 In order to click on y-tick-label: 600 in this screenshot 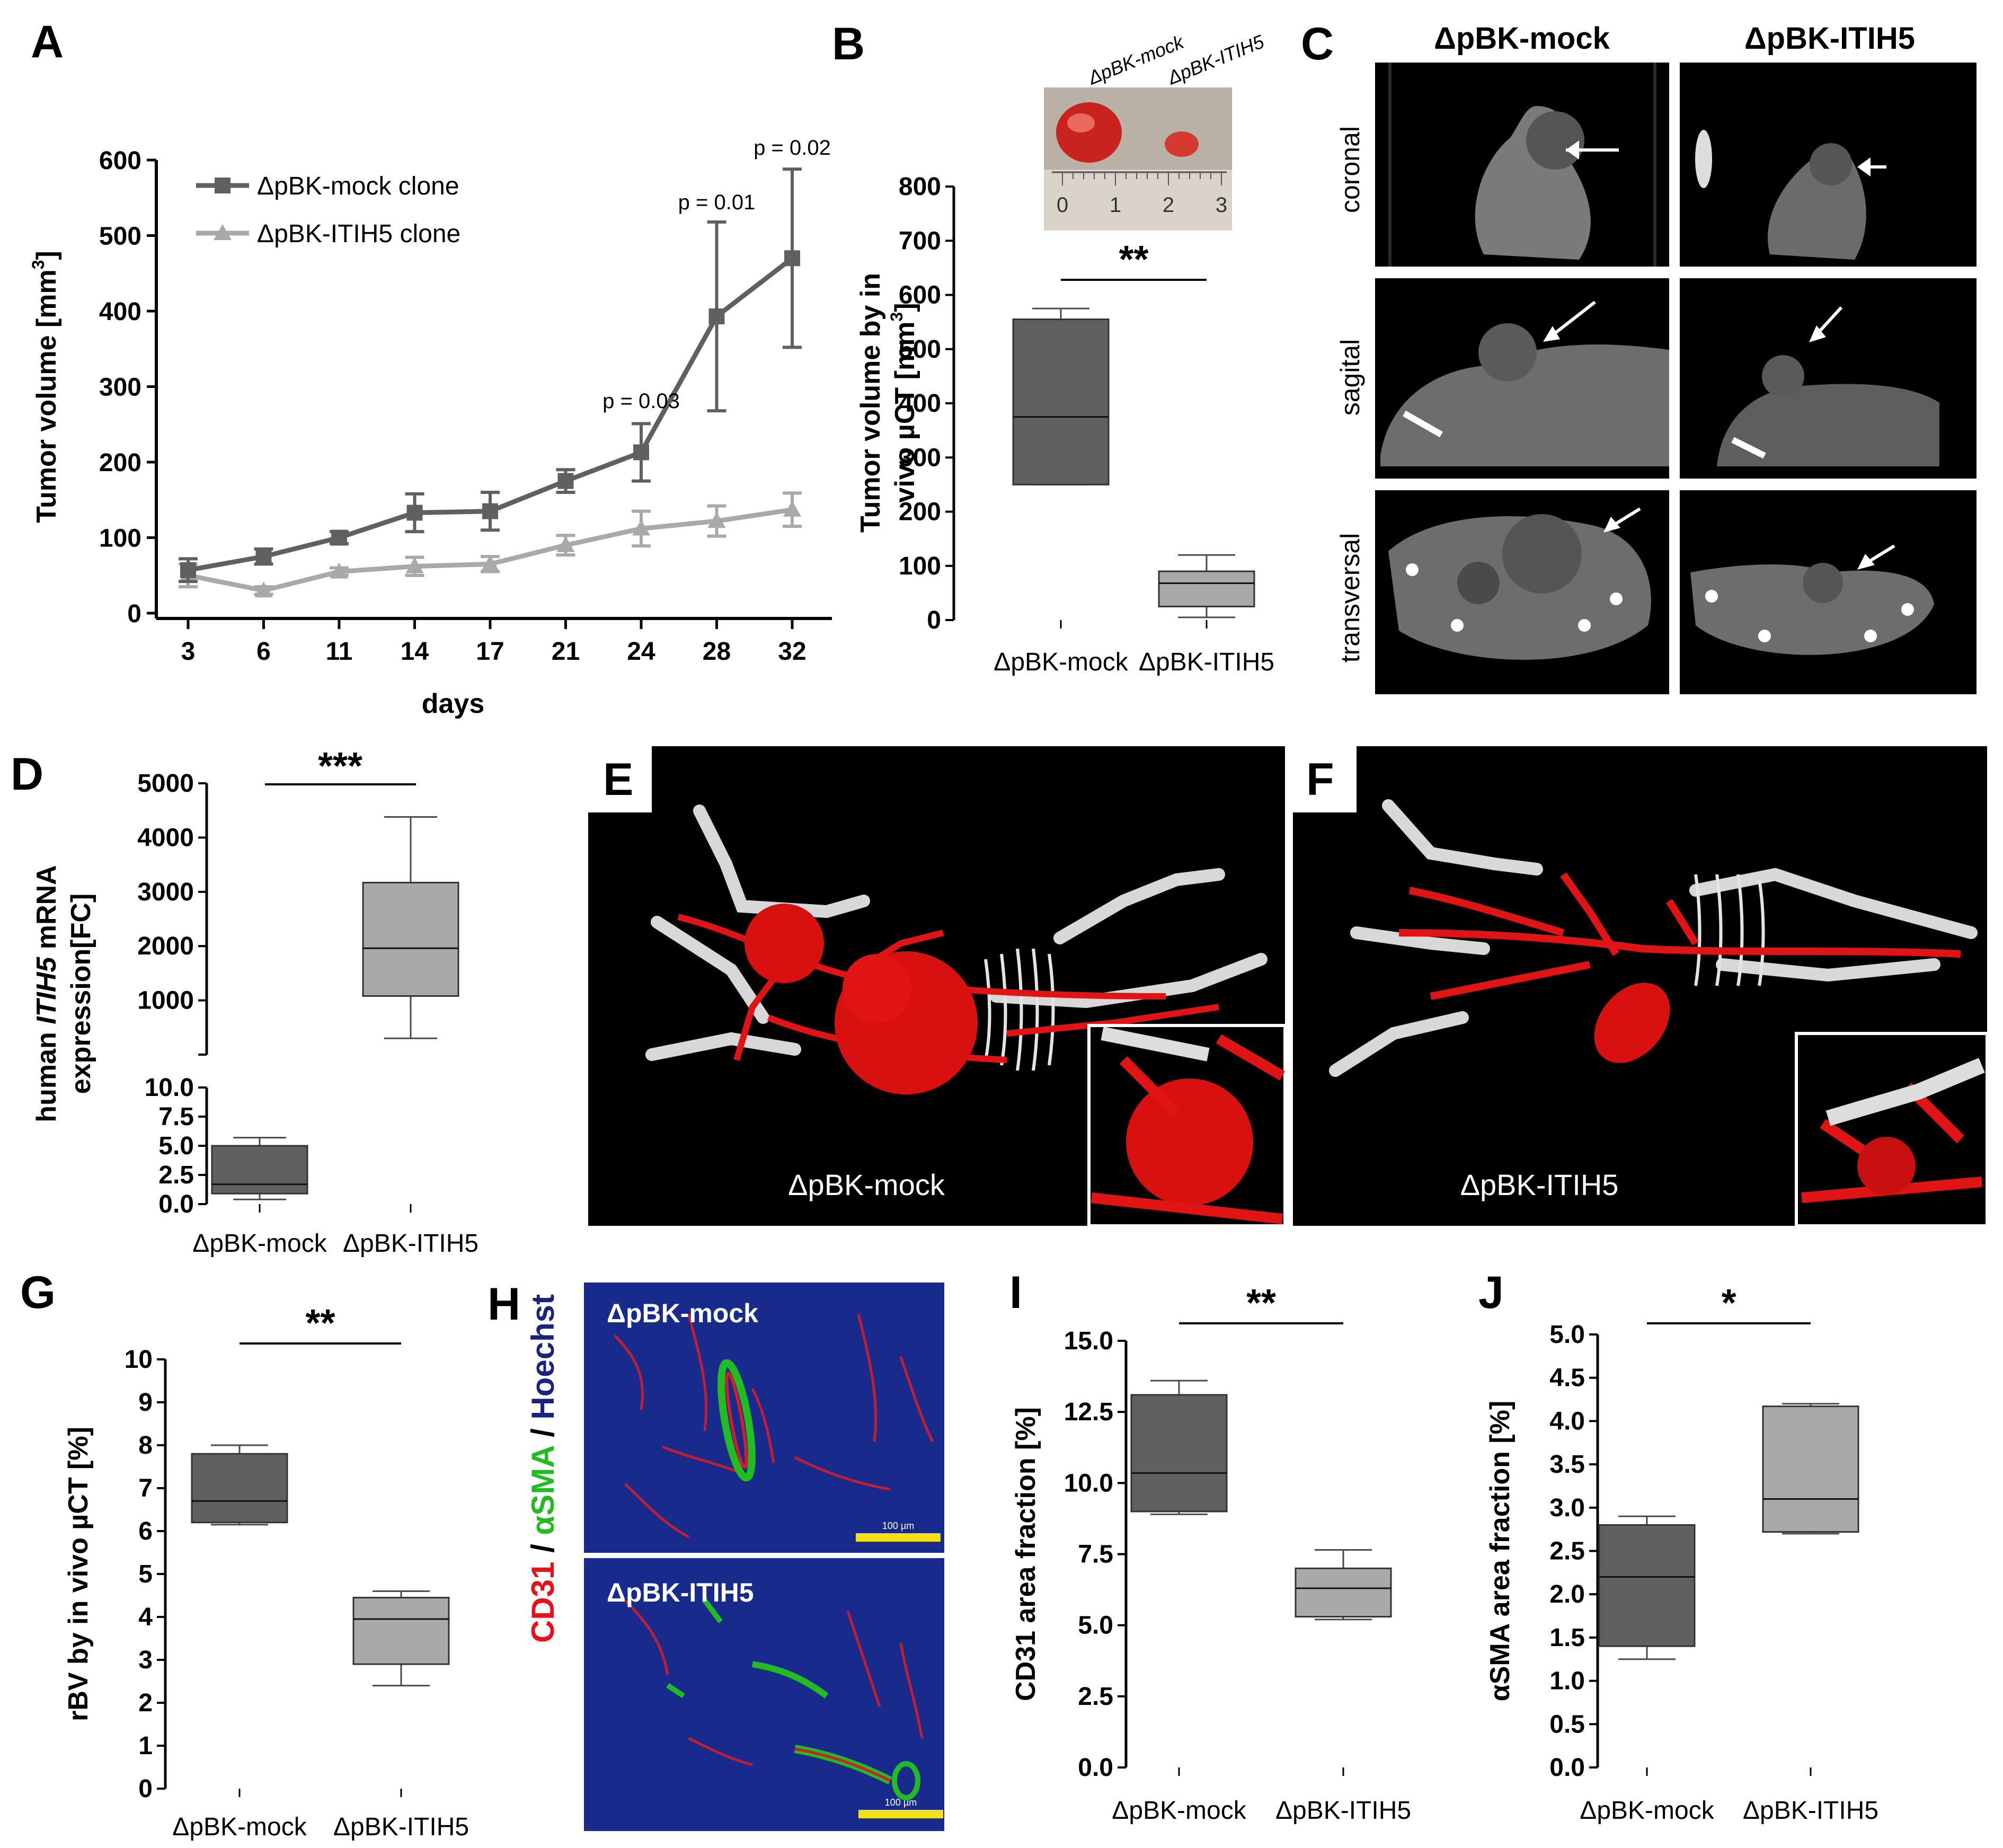, I will do `click(120, 161)`.